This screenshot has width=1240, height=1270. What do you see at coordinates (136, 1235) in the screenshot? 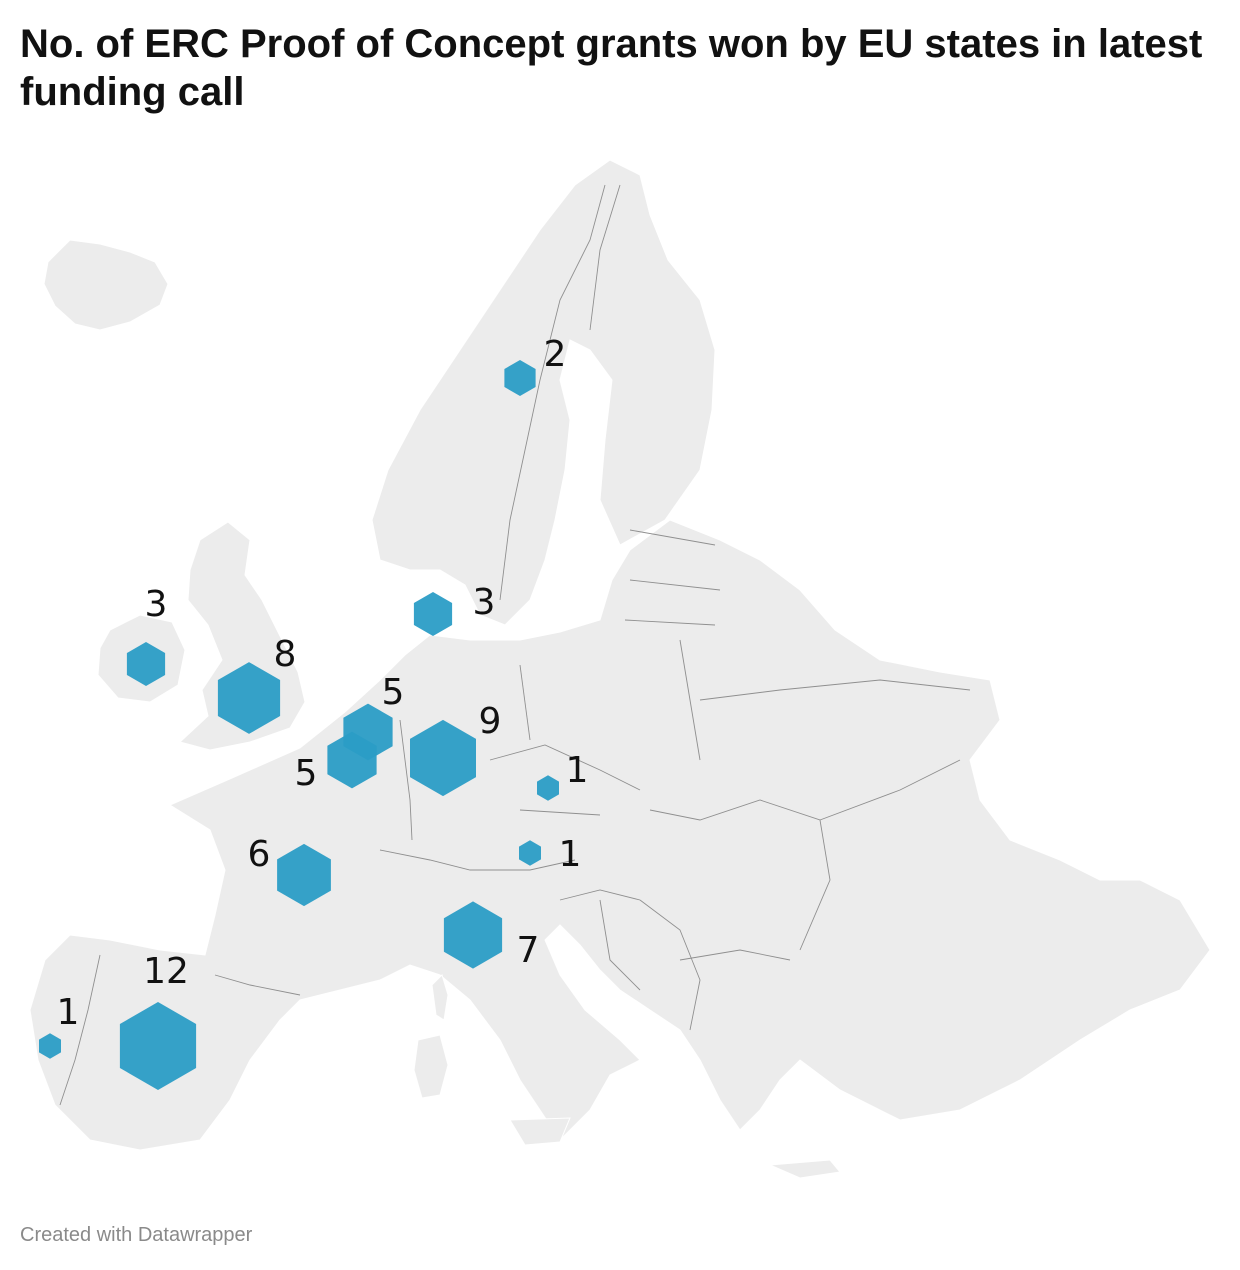
I see `credit-footer: Created with Datawrapper` at bounding box center [136, 1235].